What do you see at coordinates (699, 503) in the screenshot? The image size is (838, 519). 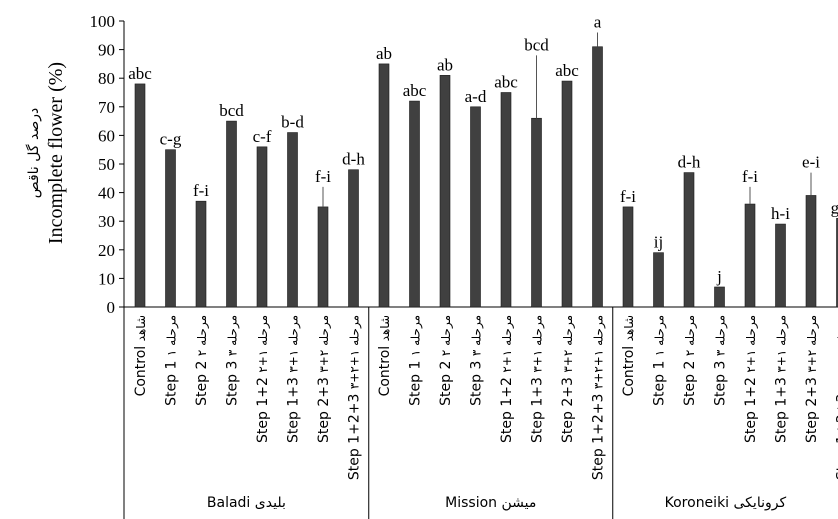 I see `group-label-en: Koroneiki` at bounding box center [699, 503].